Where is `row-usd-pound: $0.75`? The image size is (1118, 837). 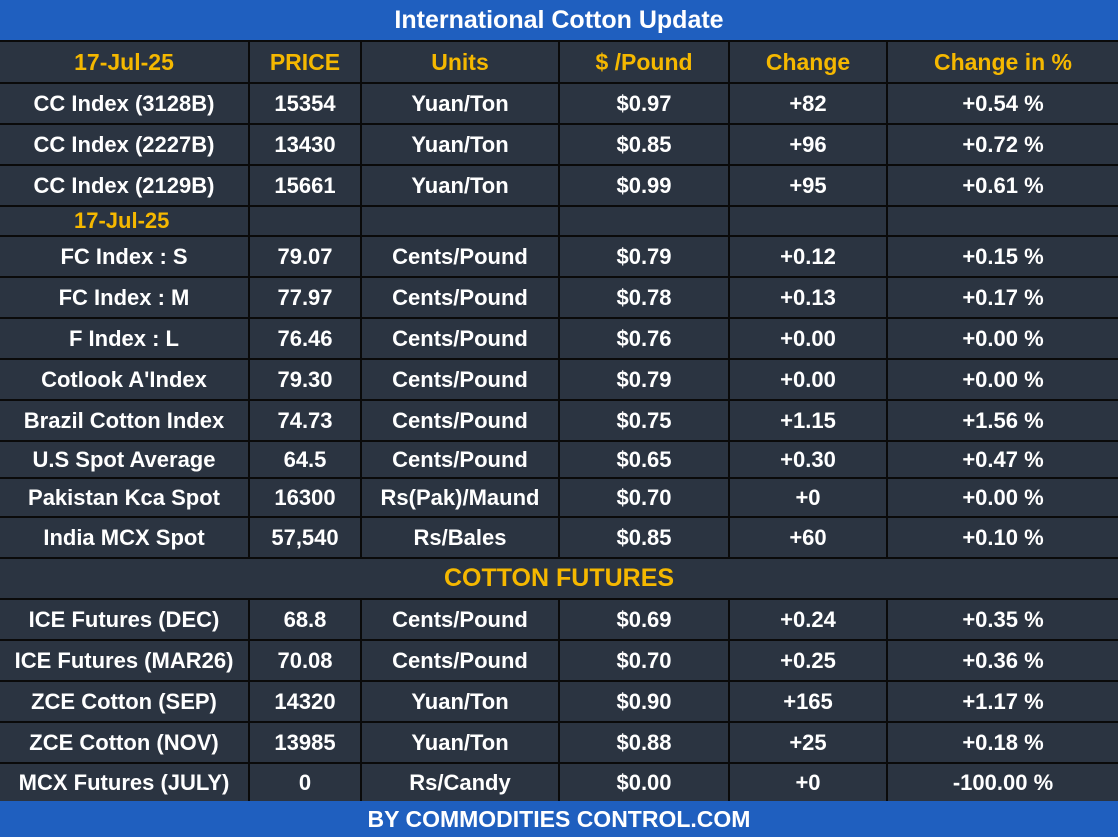
row-usd-pound: $0.75 is located at coordinates (645, 420).